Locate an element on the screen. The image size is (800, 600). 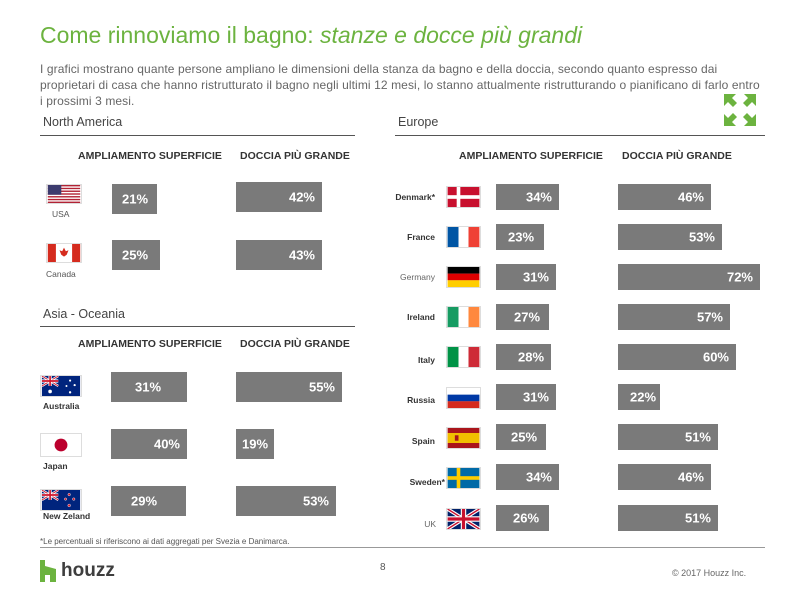
expand-icon is located at coordinates (740, 110).